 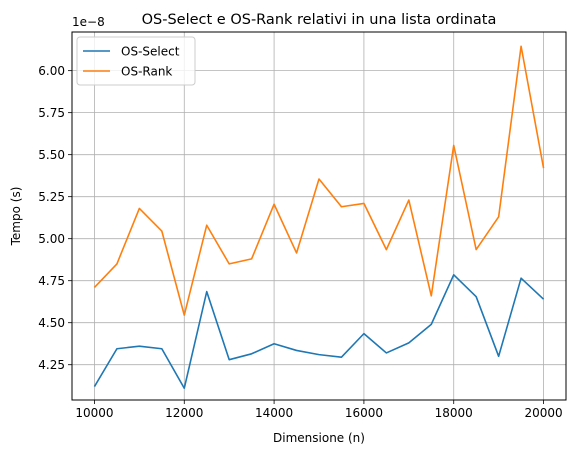 I want to click on legend-box, so click(x=136, y=61).